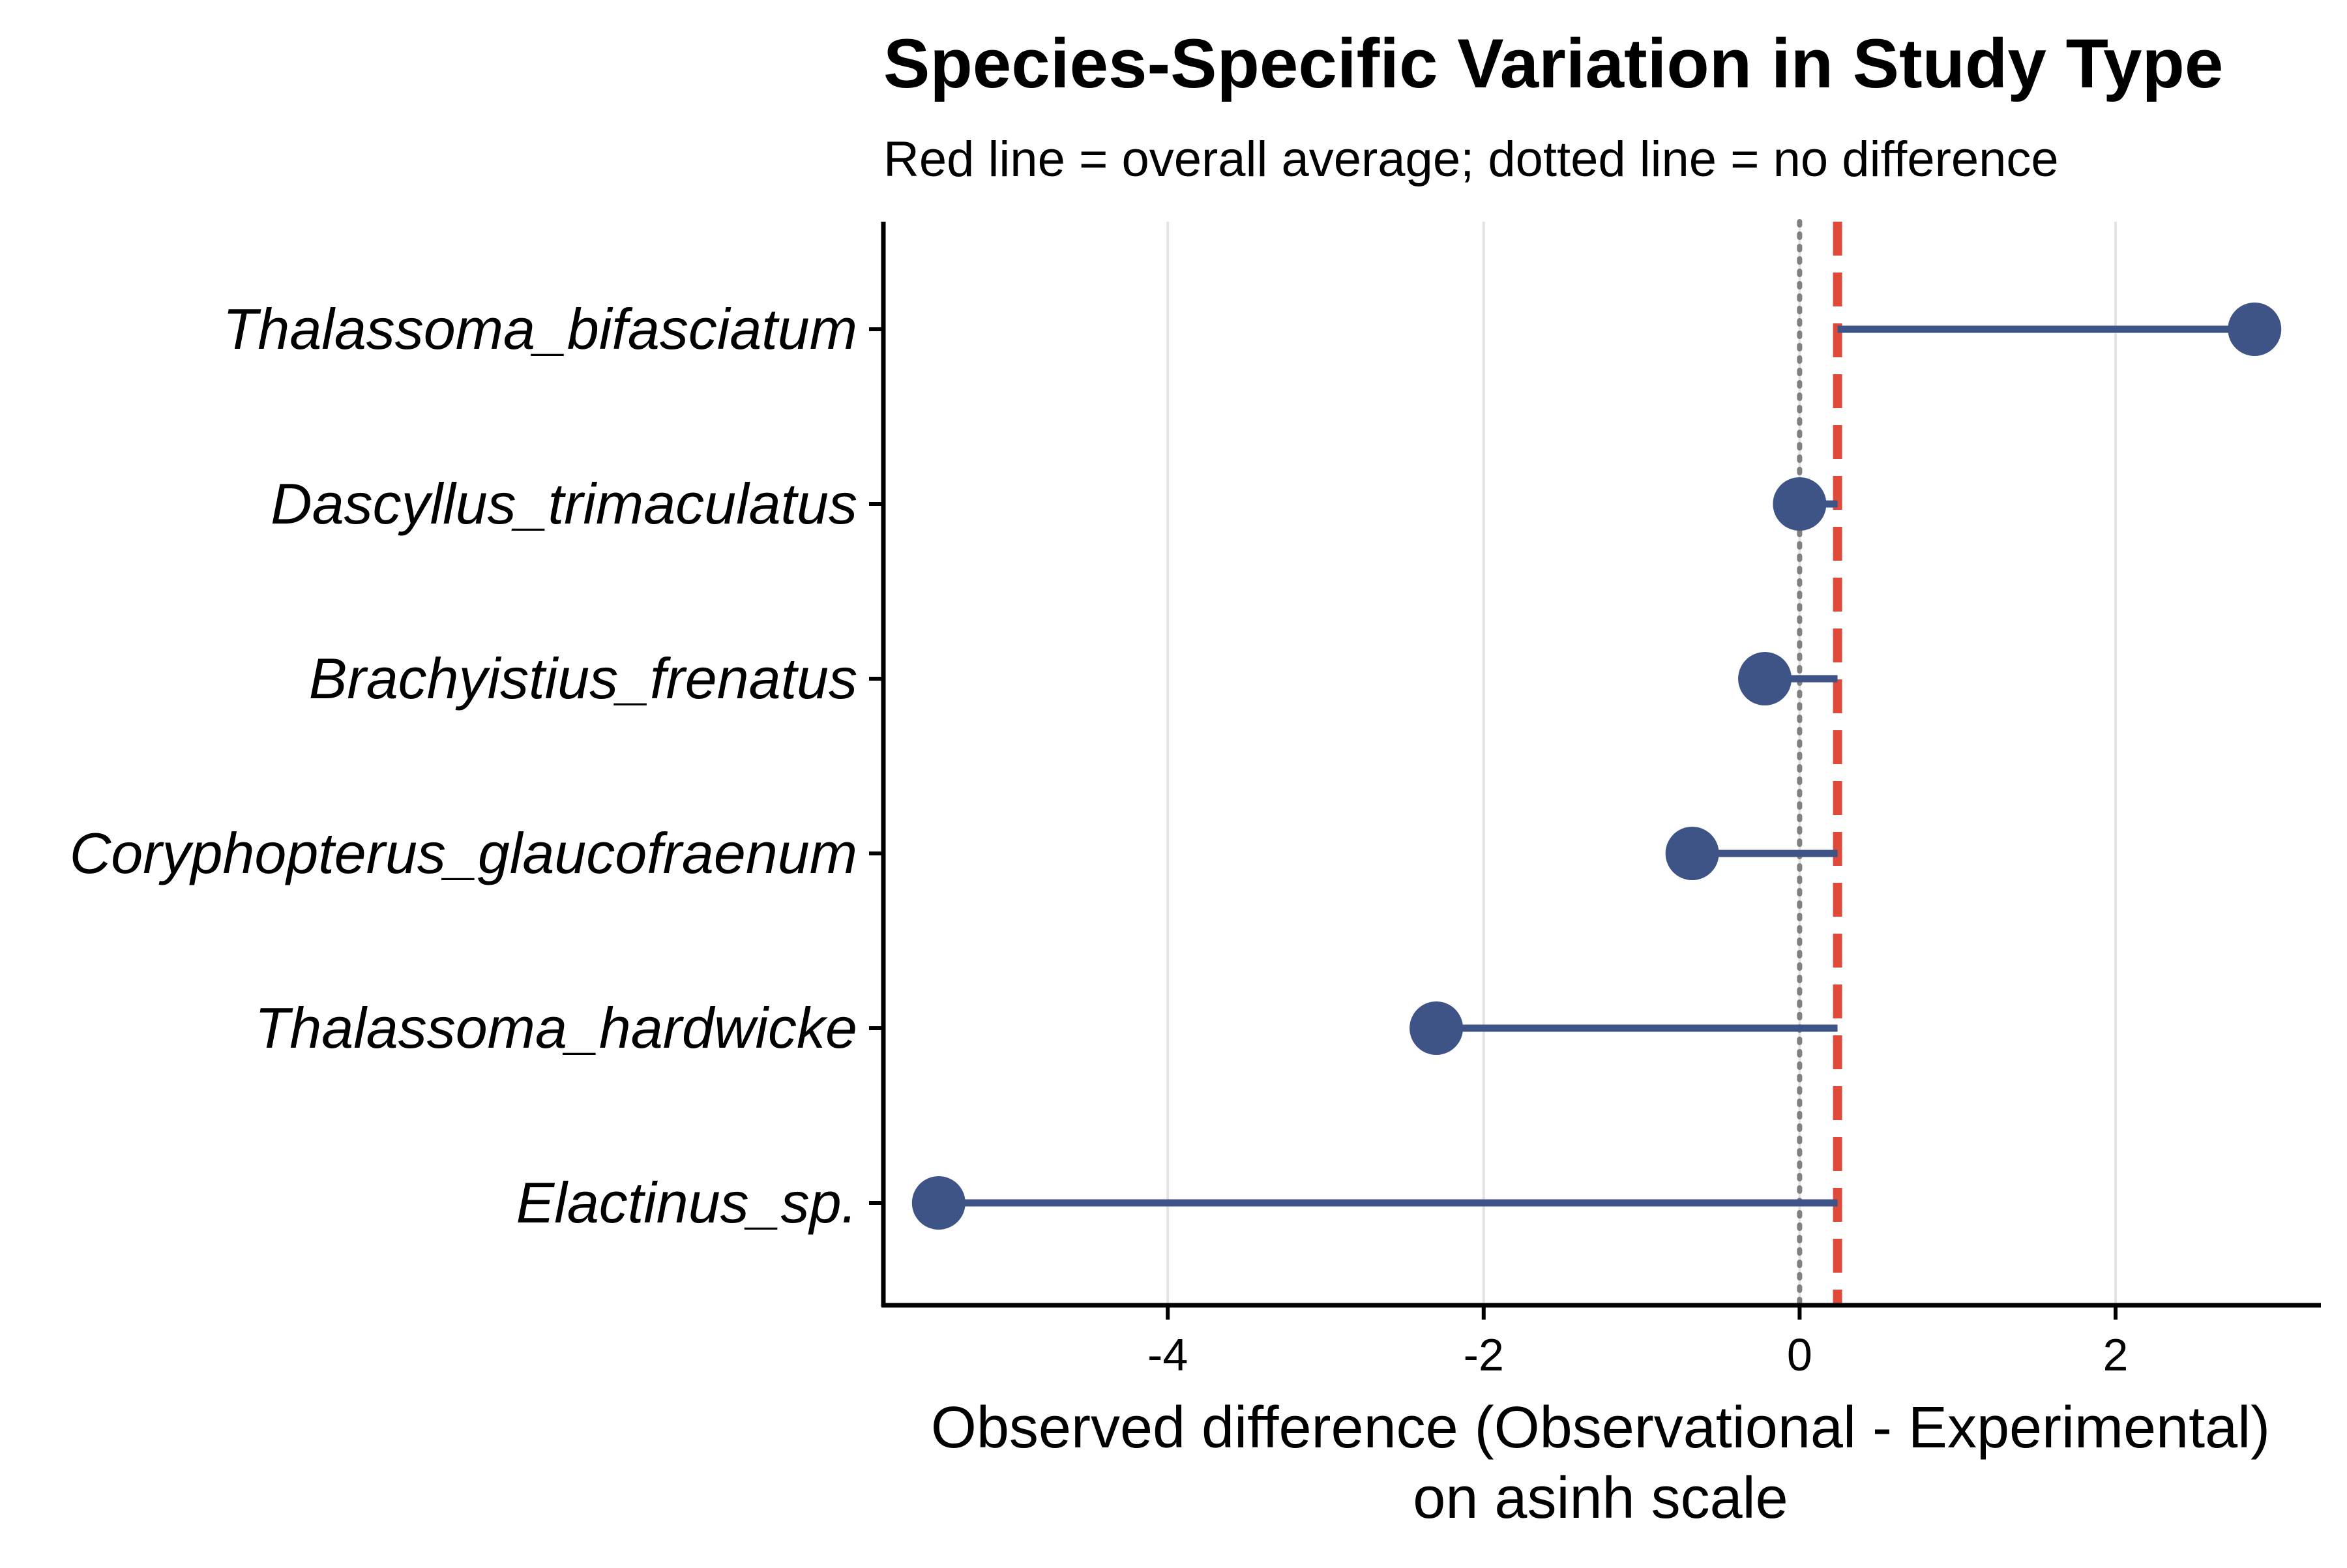  Describe the element at coordinates (1167, 1355) in the screenshot. I see `x-tick-label-0: -4` at that location.